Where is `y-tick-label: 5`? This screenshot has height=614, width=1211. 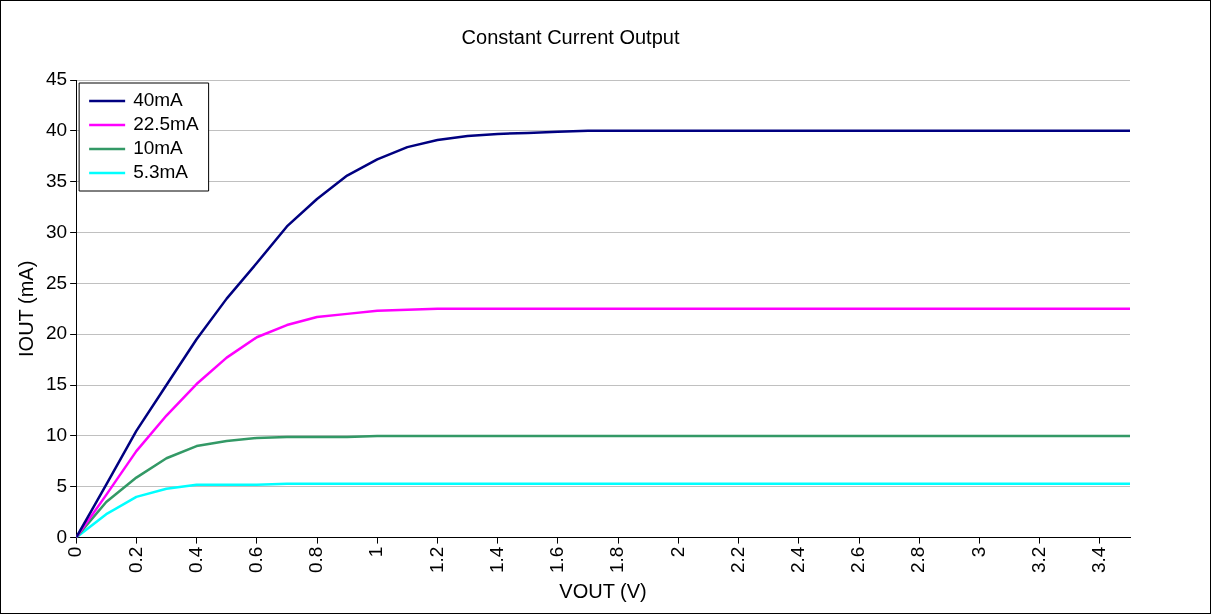 y-tick-label: 5 is located at coordinates (62, 485).